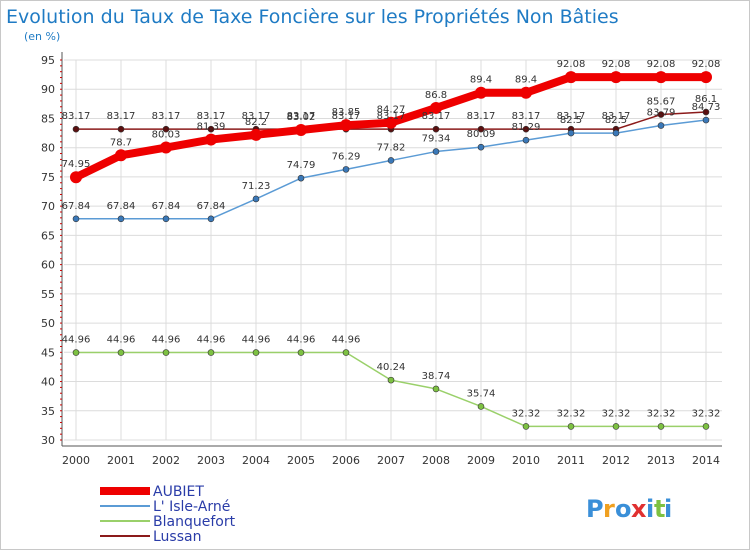  I want to click on y-tick-label: 70, so click(48, 206).